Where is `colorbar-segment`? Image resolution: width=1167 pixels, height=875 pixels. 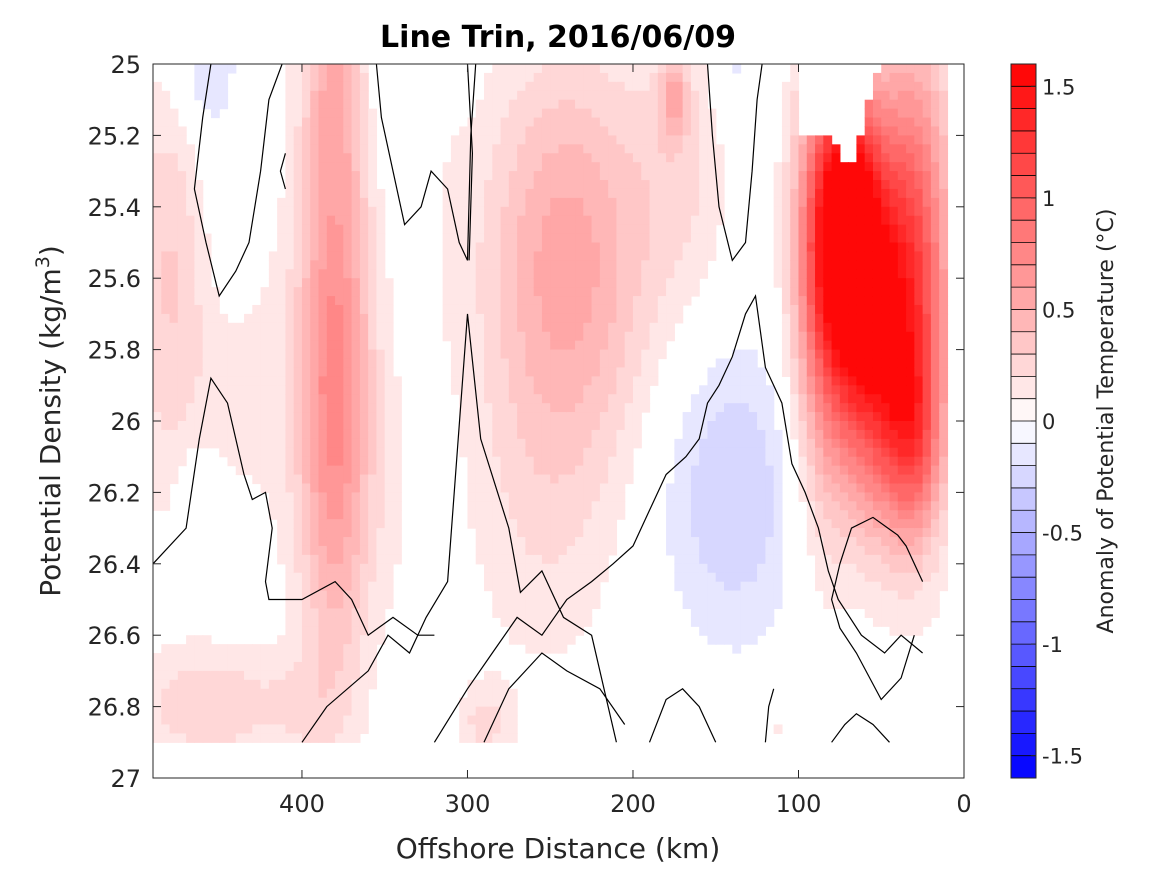 colorbar-segment is located at coordinates (1023, 254).